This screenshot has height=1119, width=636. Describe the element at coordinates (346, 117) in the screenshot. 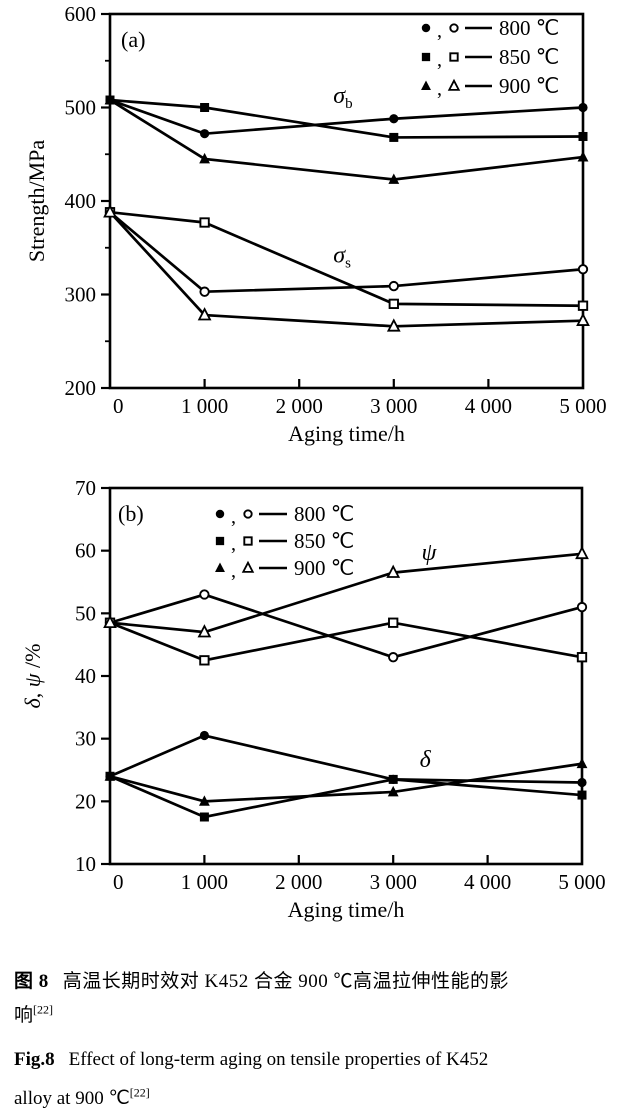

I see `chart-a-series-sigma-b-800C` at that location.